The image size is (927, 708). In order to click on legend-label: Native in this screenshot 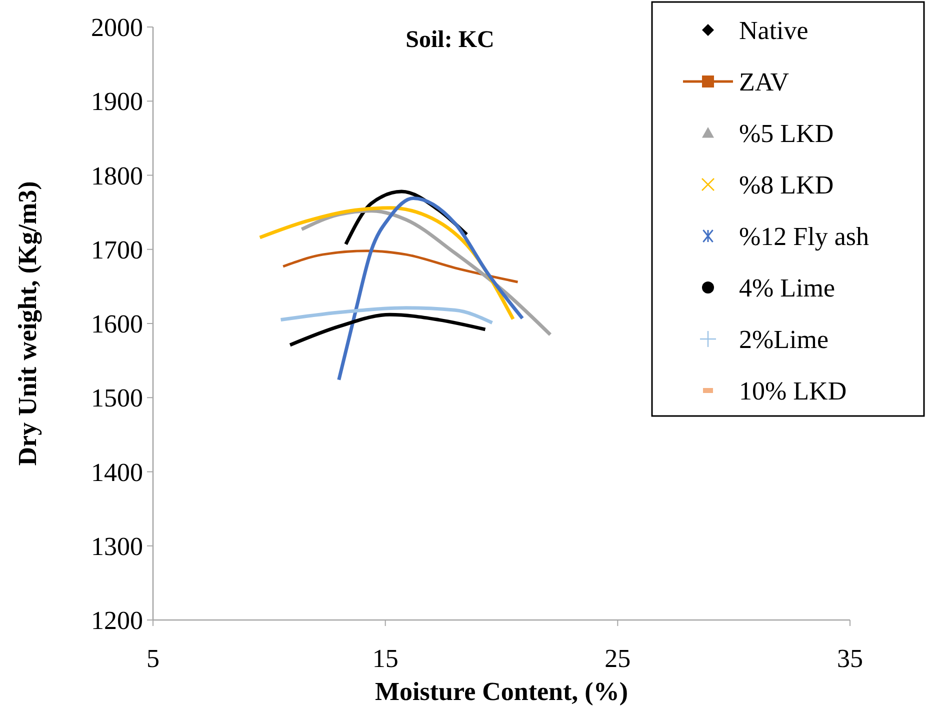, I will do `click(773, 30)`.